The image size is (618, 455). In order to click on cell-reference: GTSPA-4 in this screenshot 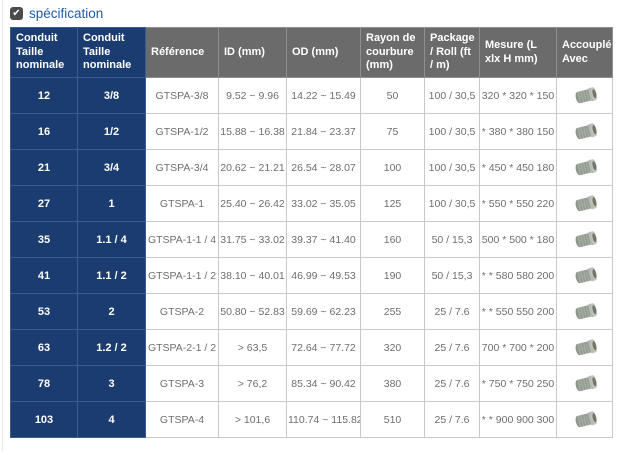, I will do `click(182, 419)`.